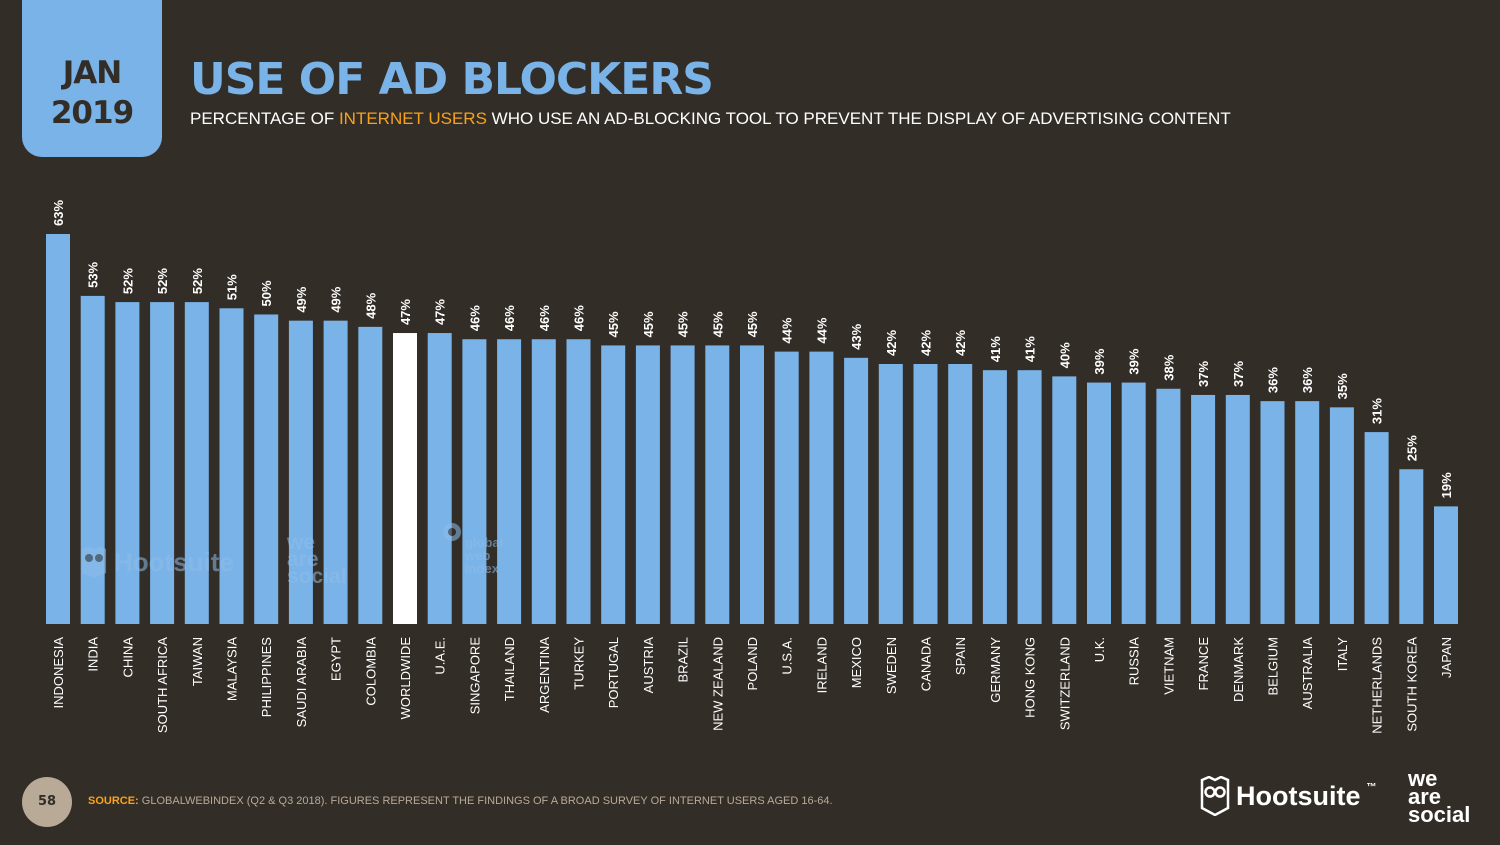 The width and height of the screenshot is (1500, 845). I want to click on wm-gwi-2: web, so click(478, 555).